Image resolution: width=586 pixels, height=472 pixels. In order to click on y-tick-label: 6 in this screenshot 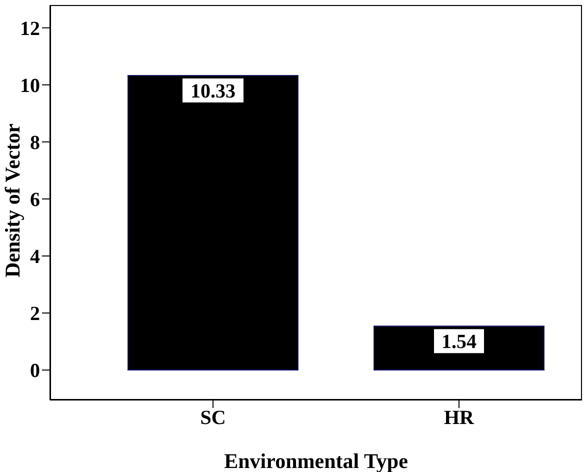, I will do `click(35, 200)`.